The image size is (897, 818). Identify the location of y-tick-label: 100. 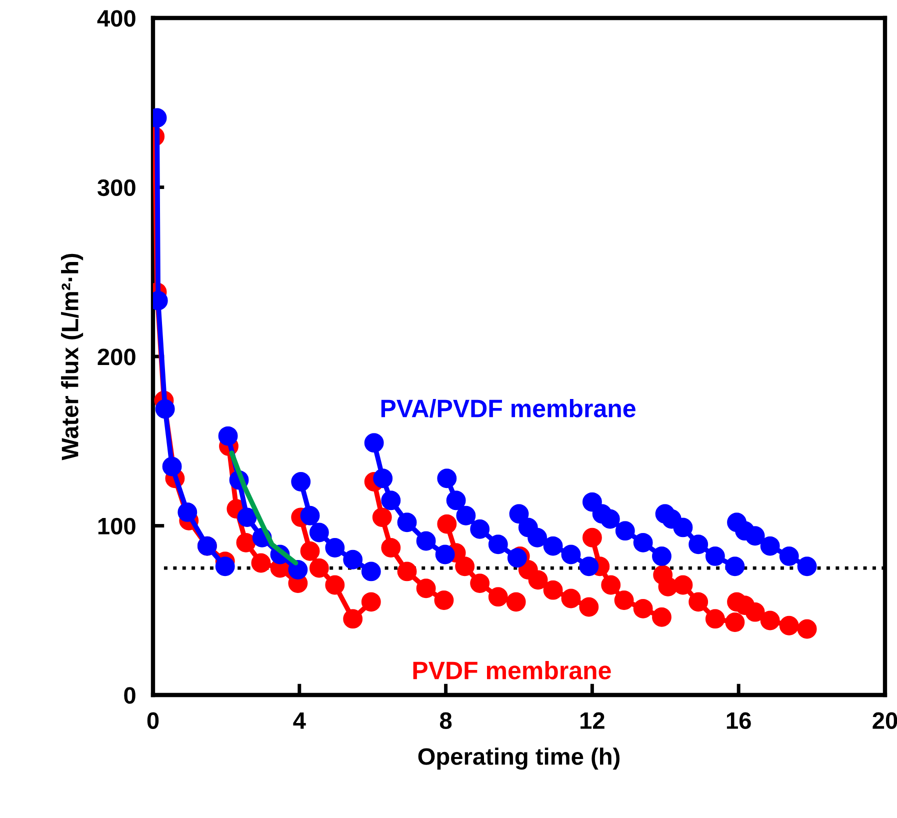
(117, 526).